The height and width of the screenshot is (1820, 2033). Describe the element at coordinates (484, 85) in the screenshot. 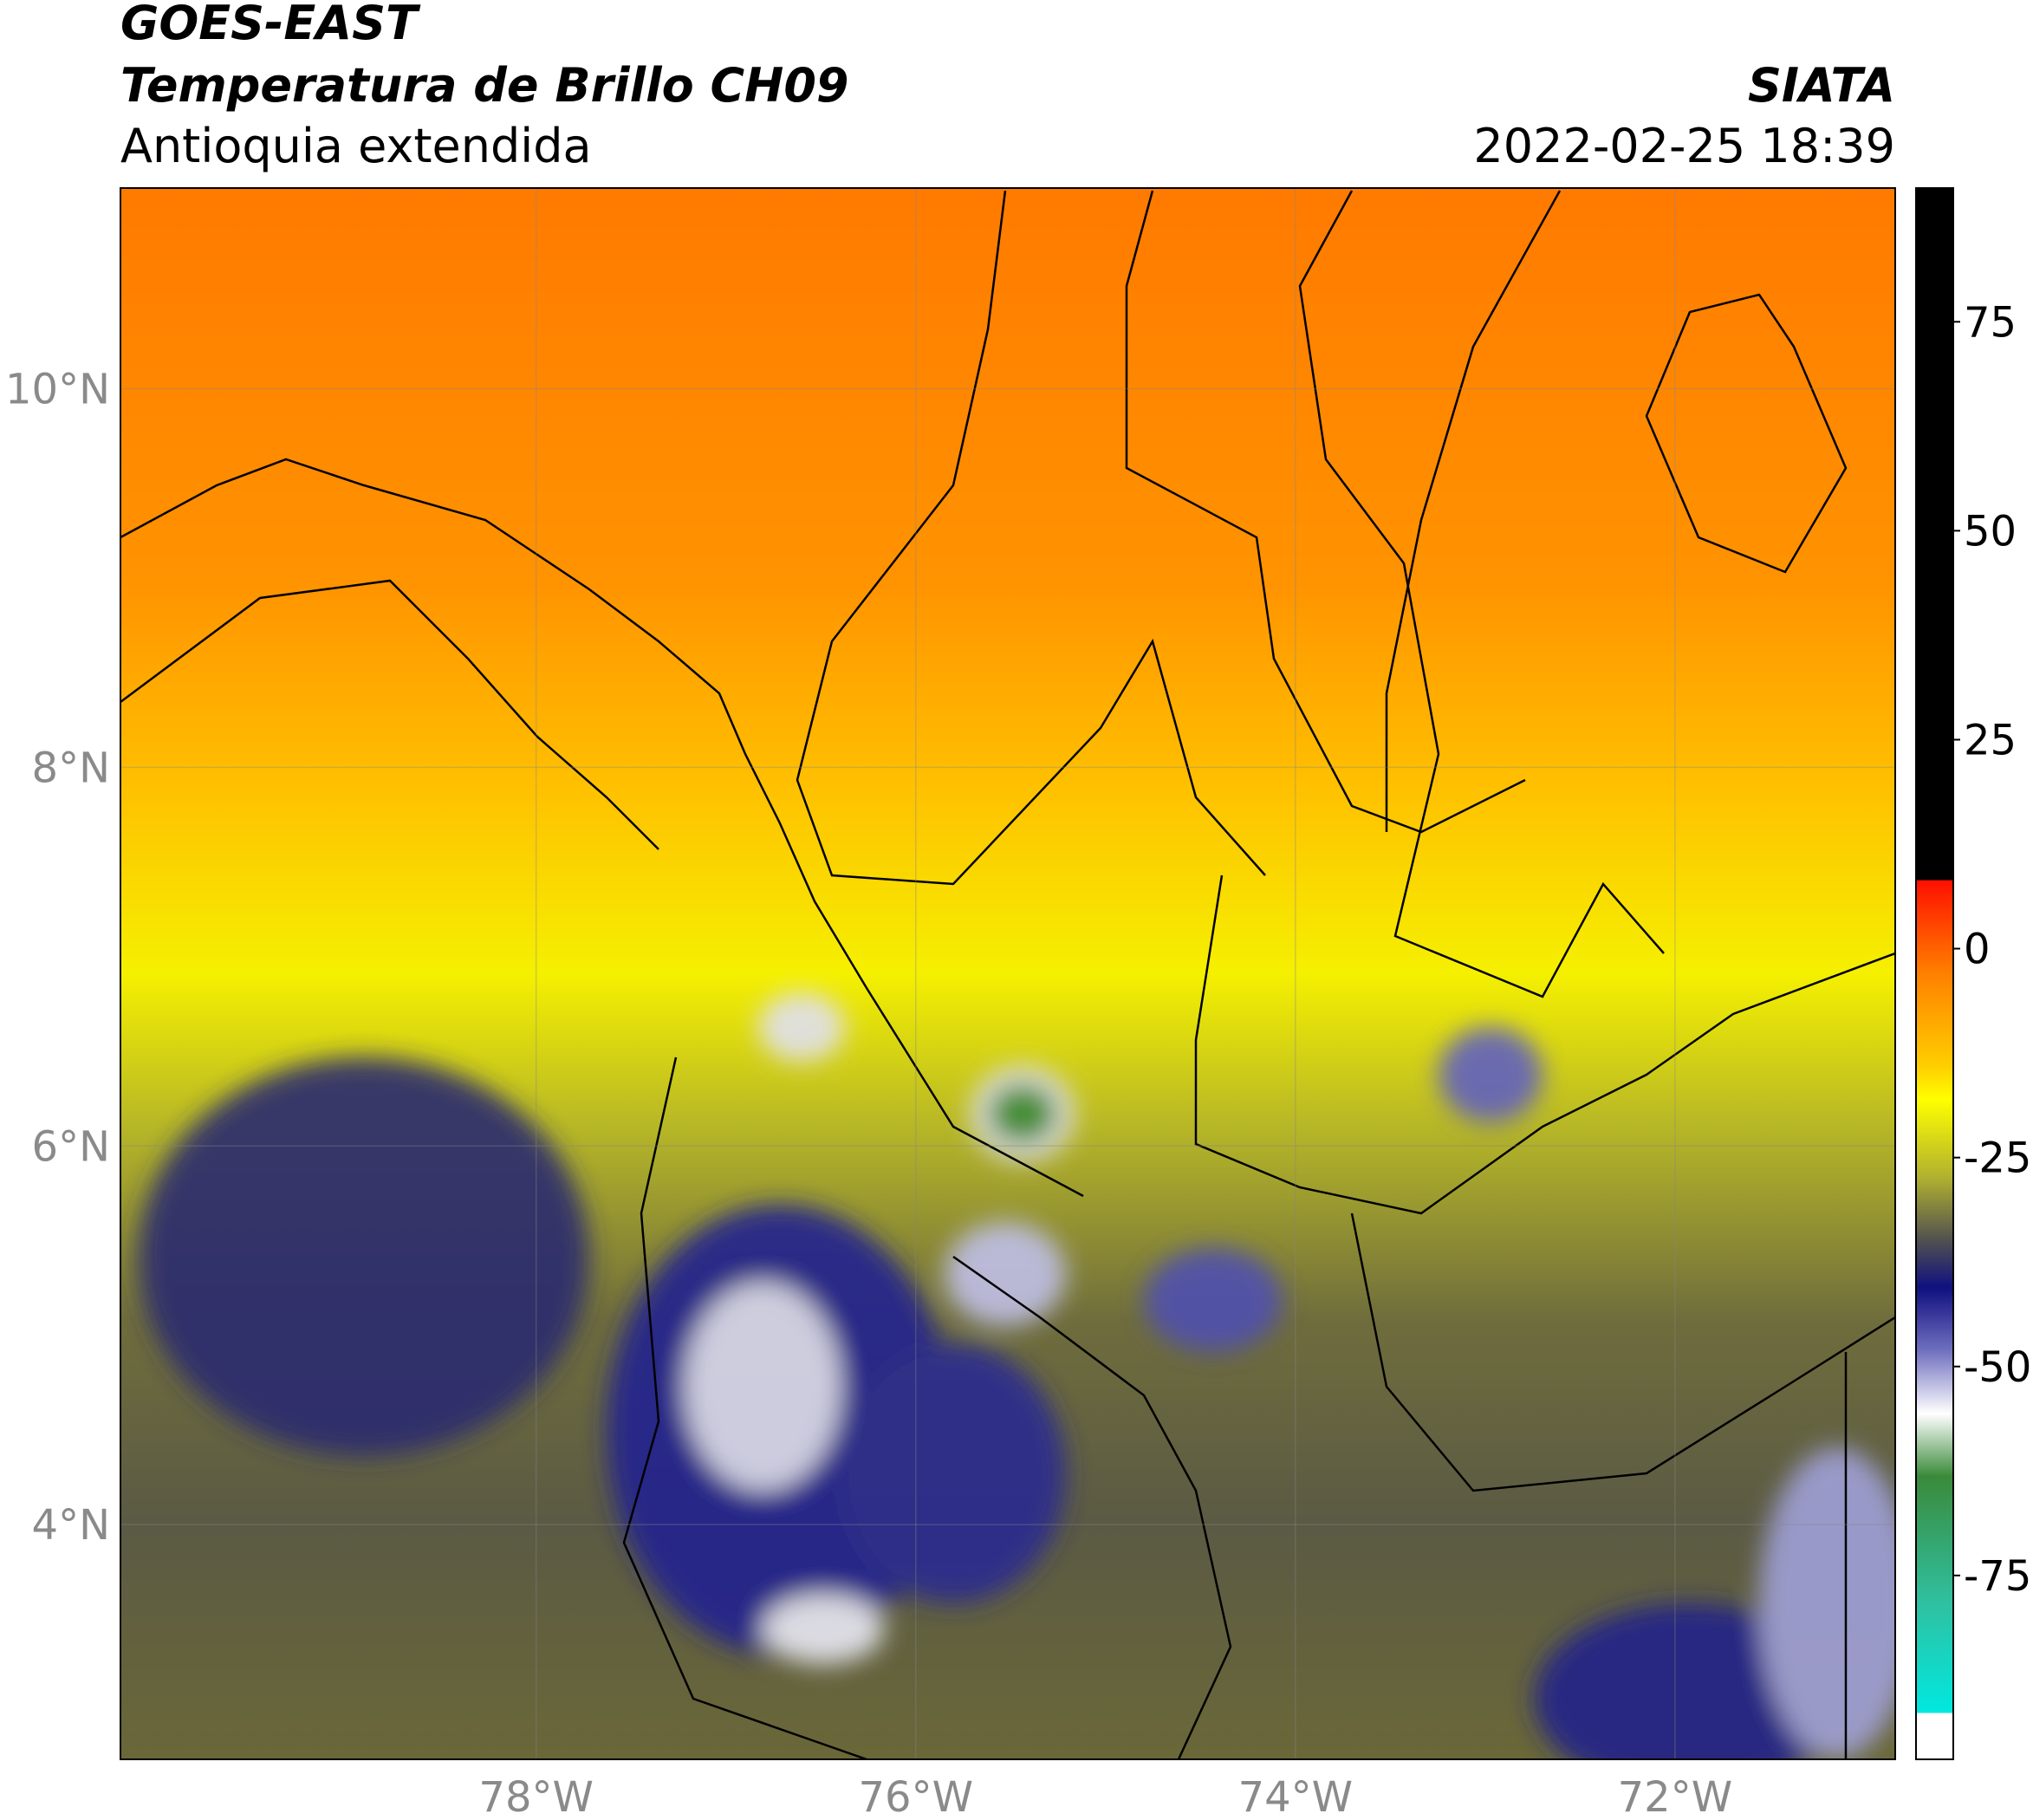

I see `subtitle: Temperatura de Brillo CH09` at that location.